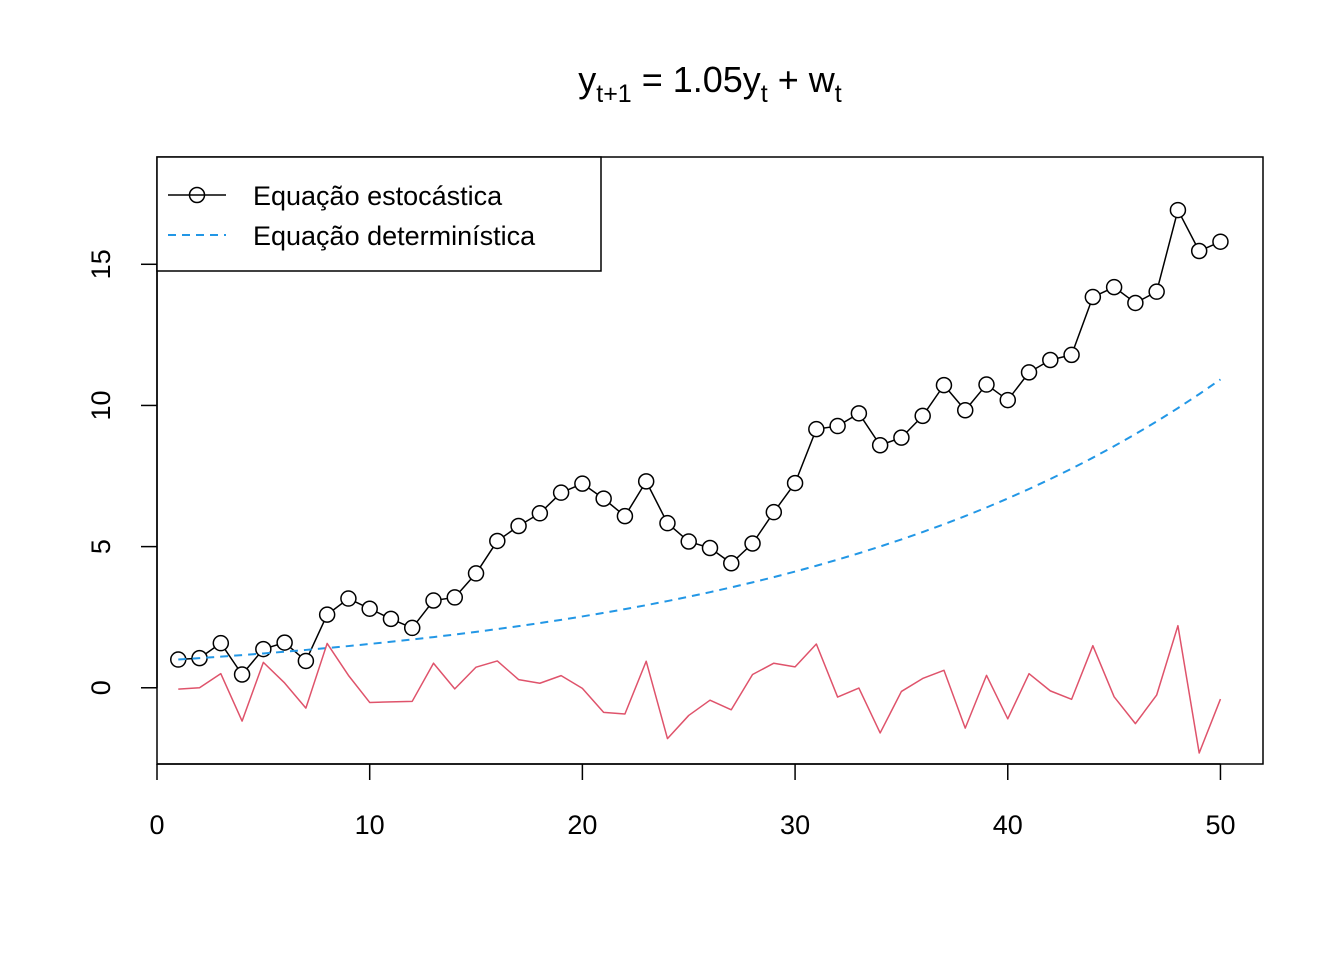  I want to click on title-main: y, so click(587, 79).